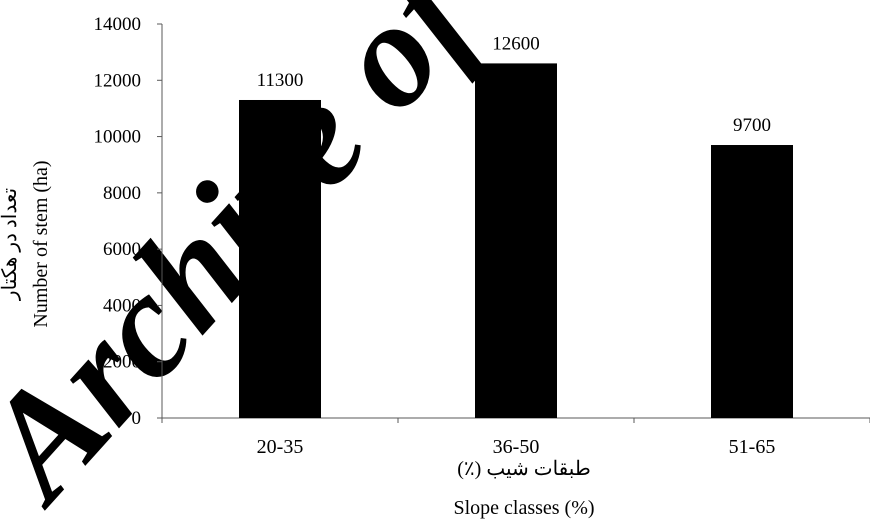 Image resolution: width=870 pixels, height=525 pixels. Describe the element at coordinates (41, 243) in the screenshot. I see `y-axis-title-en: Number of stem (ha)` at that location.